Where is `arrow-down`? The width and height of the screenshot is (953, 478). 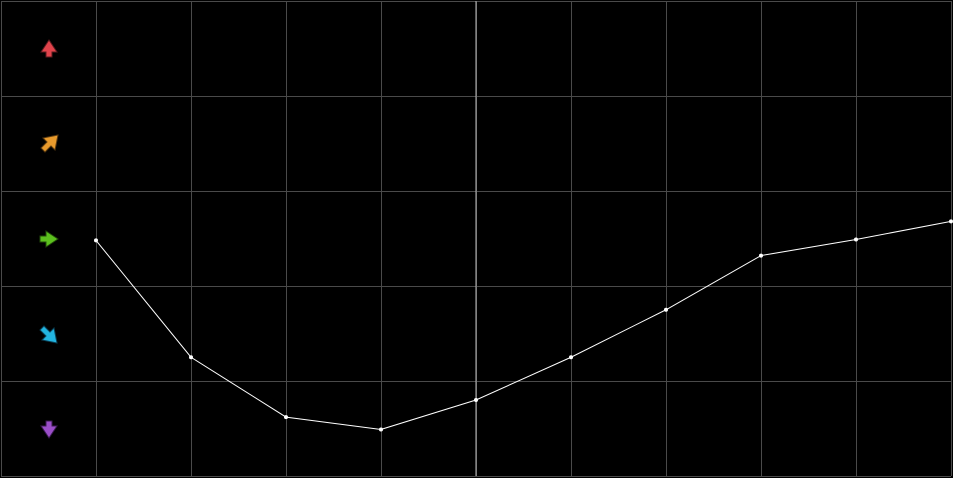
arrow-down is located at coordinates (49, 429).